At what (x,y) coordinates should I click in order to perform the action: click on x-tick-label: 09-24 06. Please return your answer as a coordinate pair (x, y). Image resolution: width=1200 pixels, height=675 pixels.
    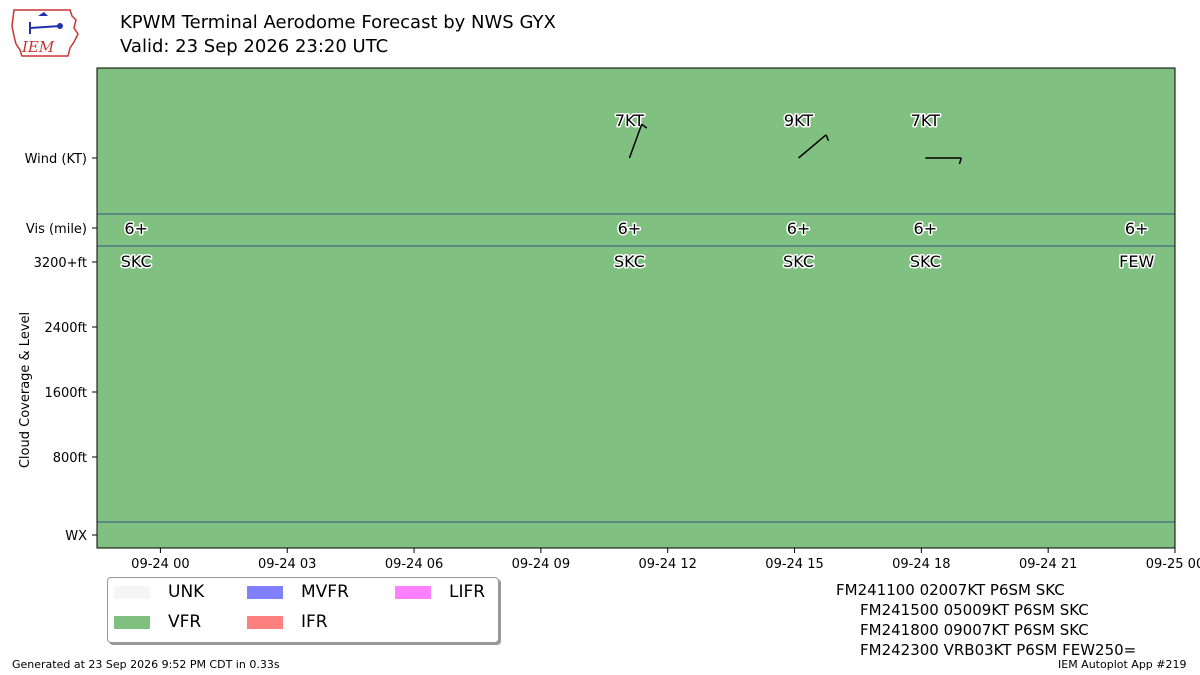
    Looking at the image, I should click on (414, 564).